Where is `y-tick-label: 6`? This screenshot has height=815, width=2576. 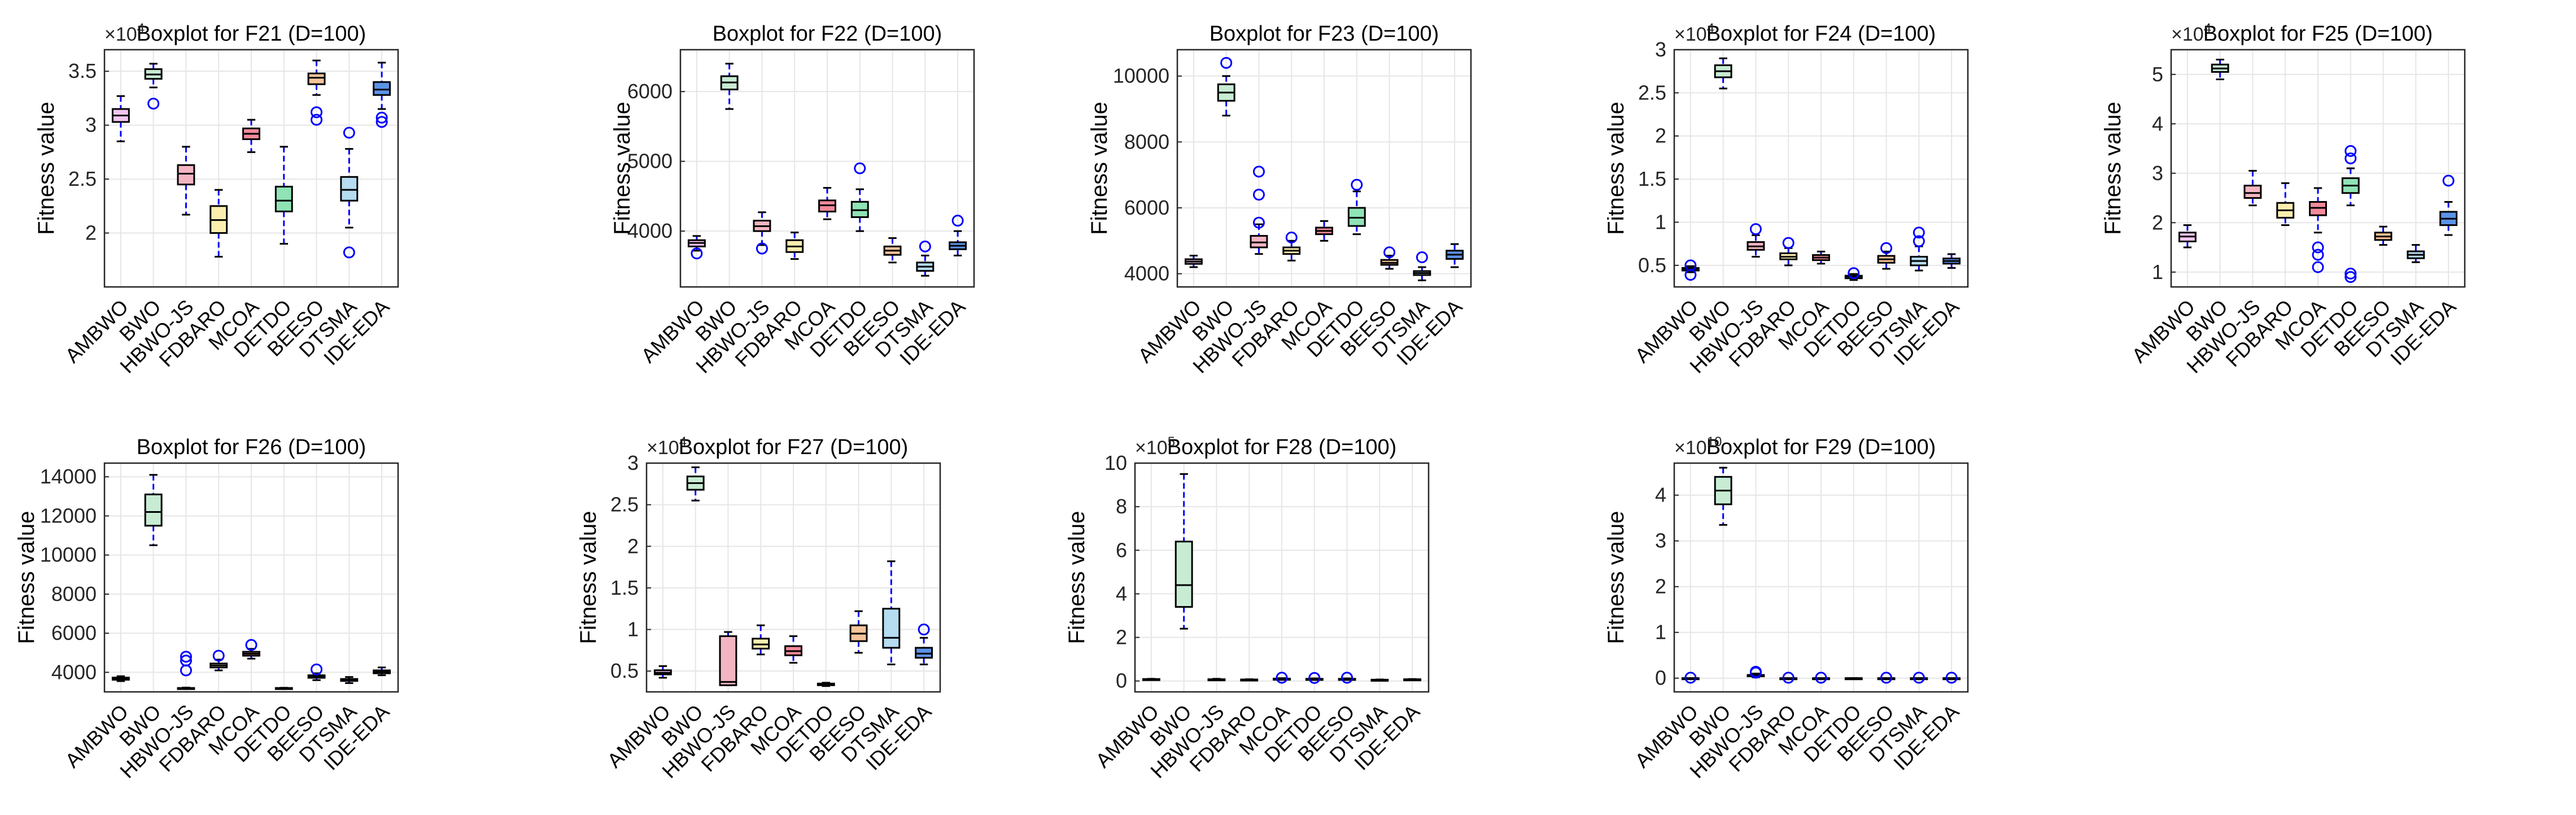
y-tick-label: 6 is located at coordinates (1122, 549).